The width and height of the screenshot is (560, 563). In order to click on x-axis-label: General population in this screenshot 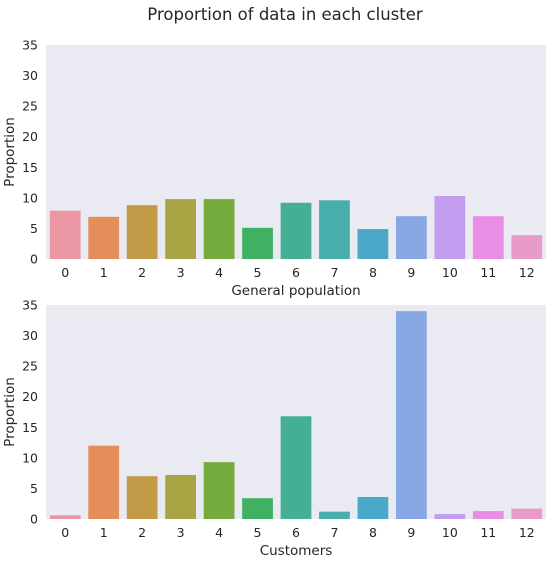, I will do `click(295, 291)`.